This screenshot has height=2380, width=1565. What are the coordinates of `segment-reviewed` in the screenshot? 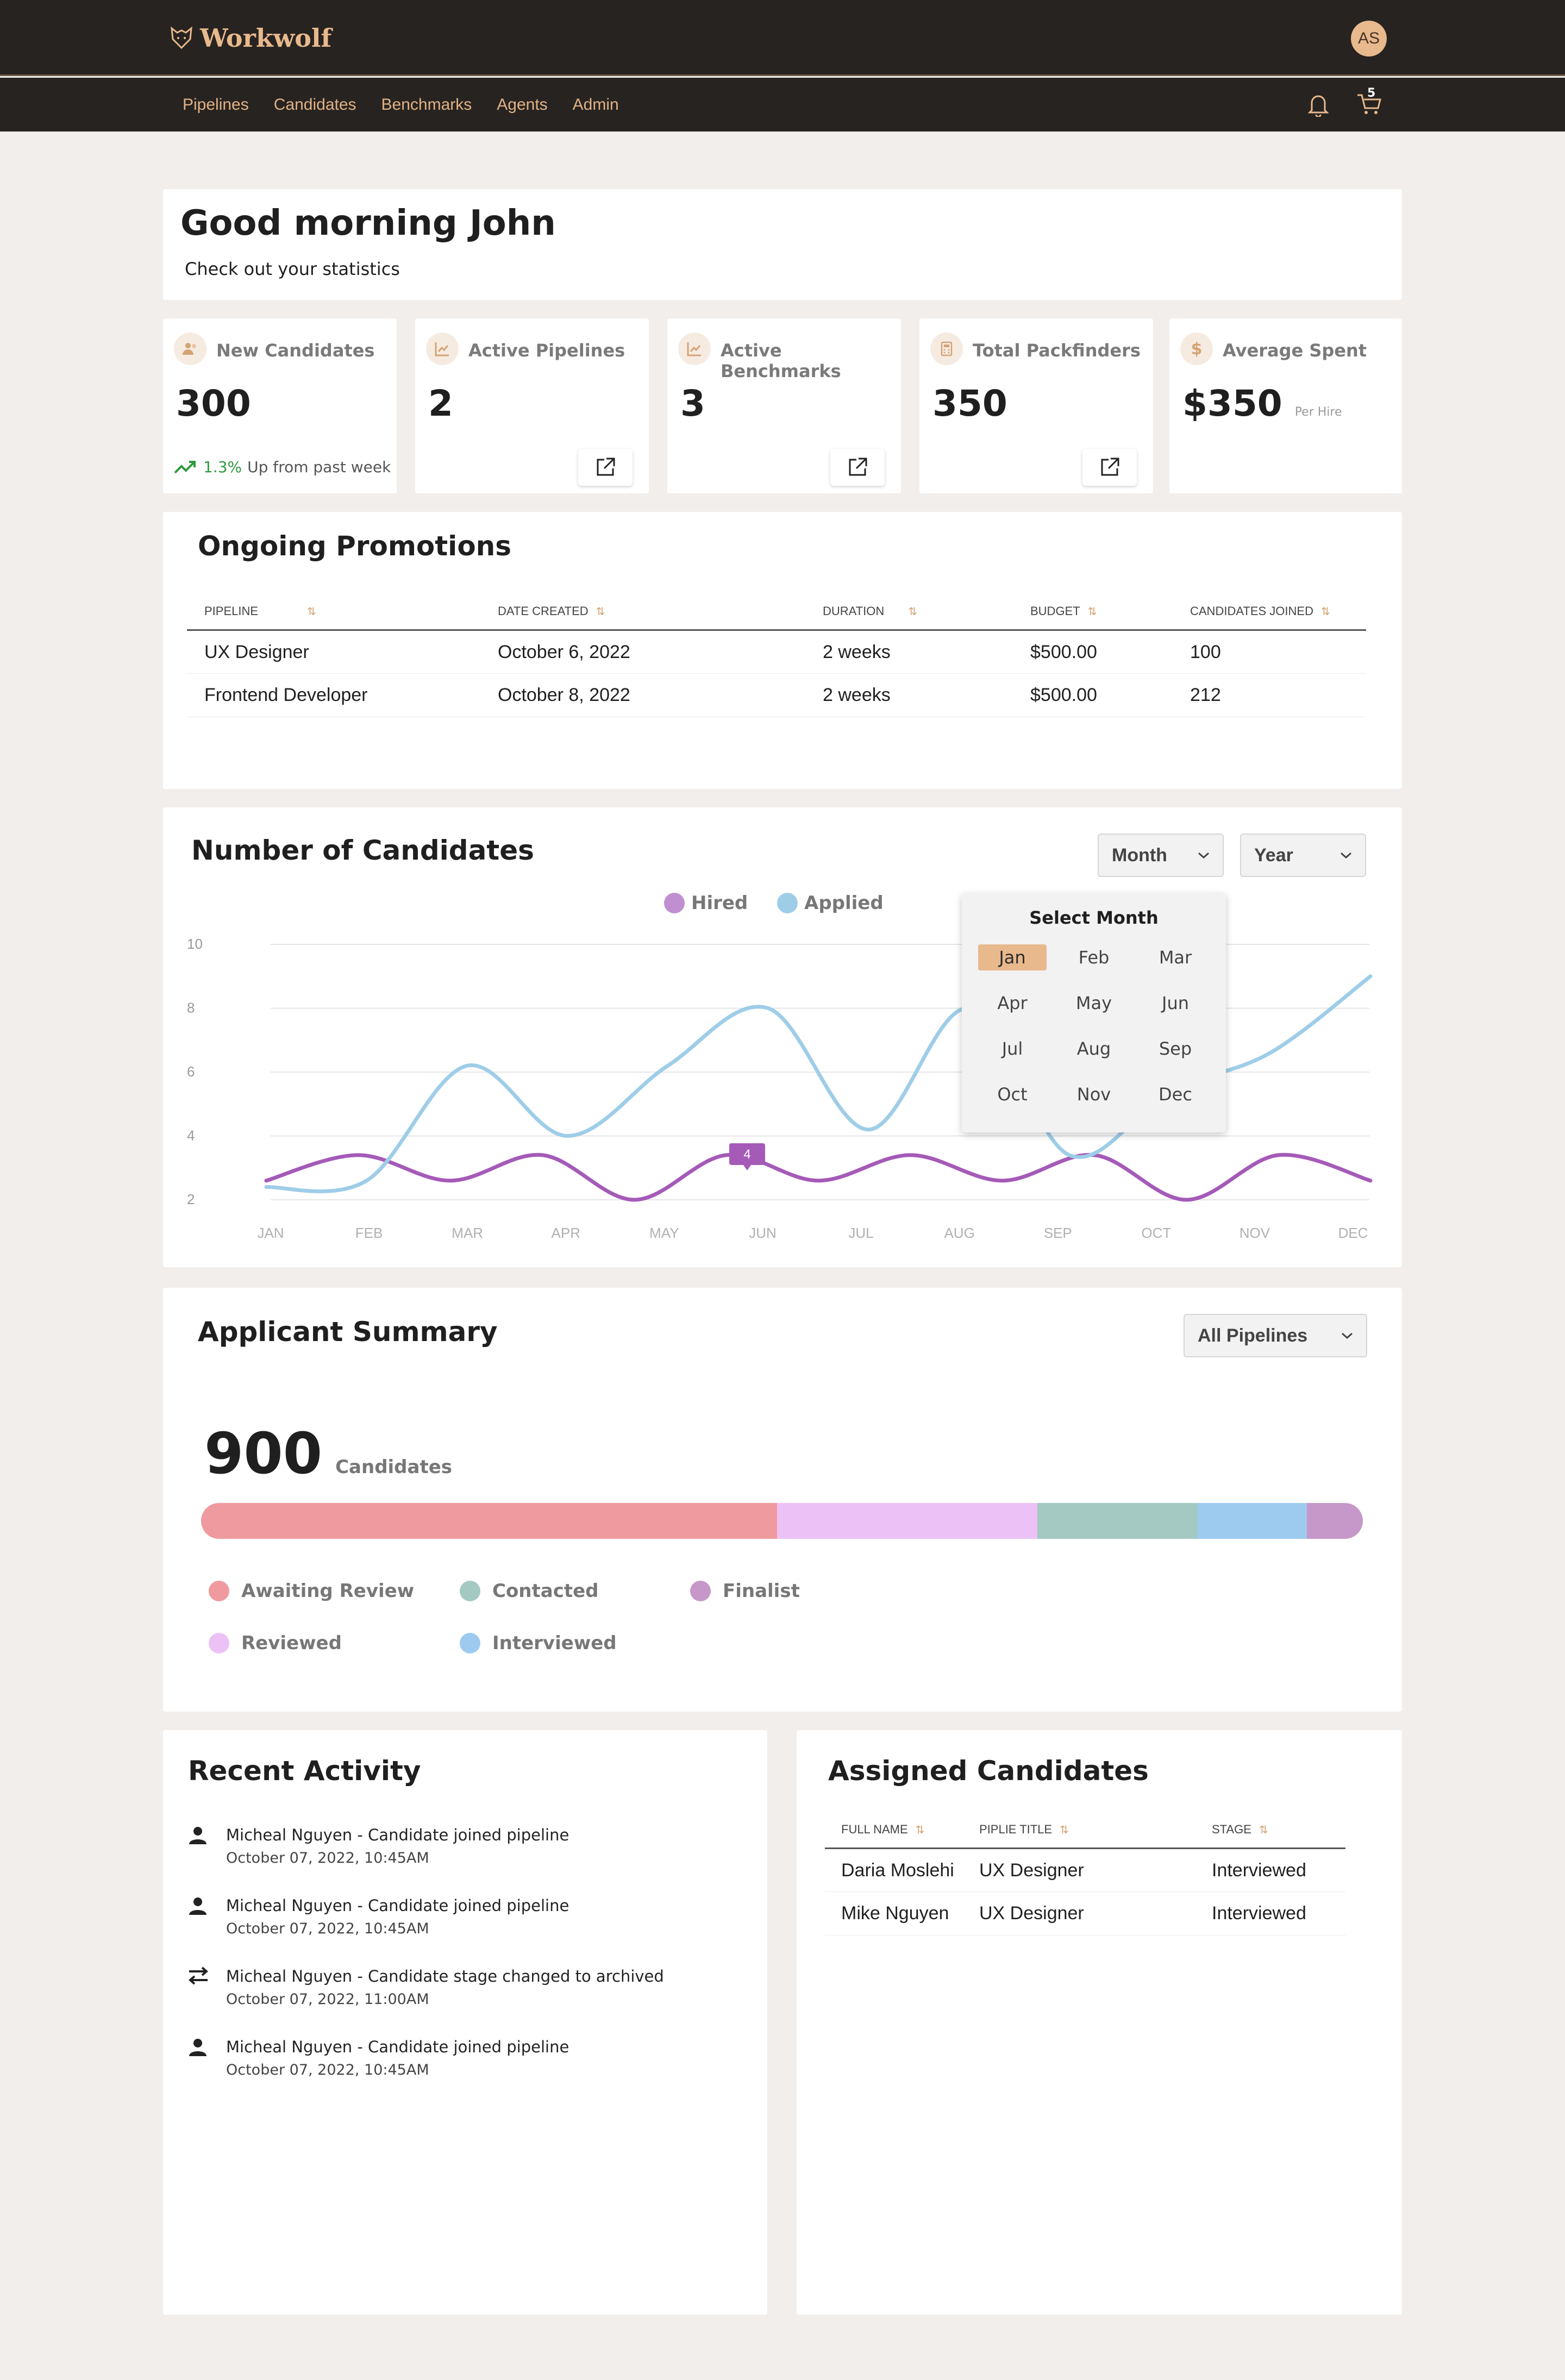 It's located at (907, 1521).